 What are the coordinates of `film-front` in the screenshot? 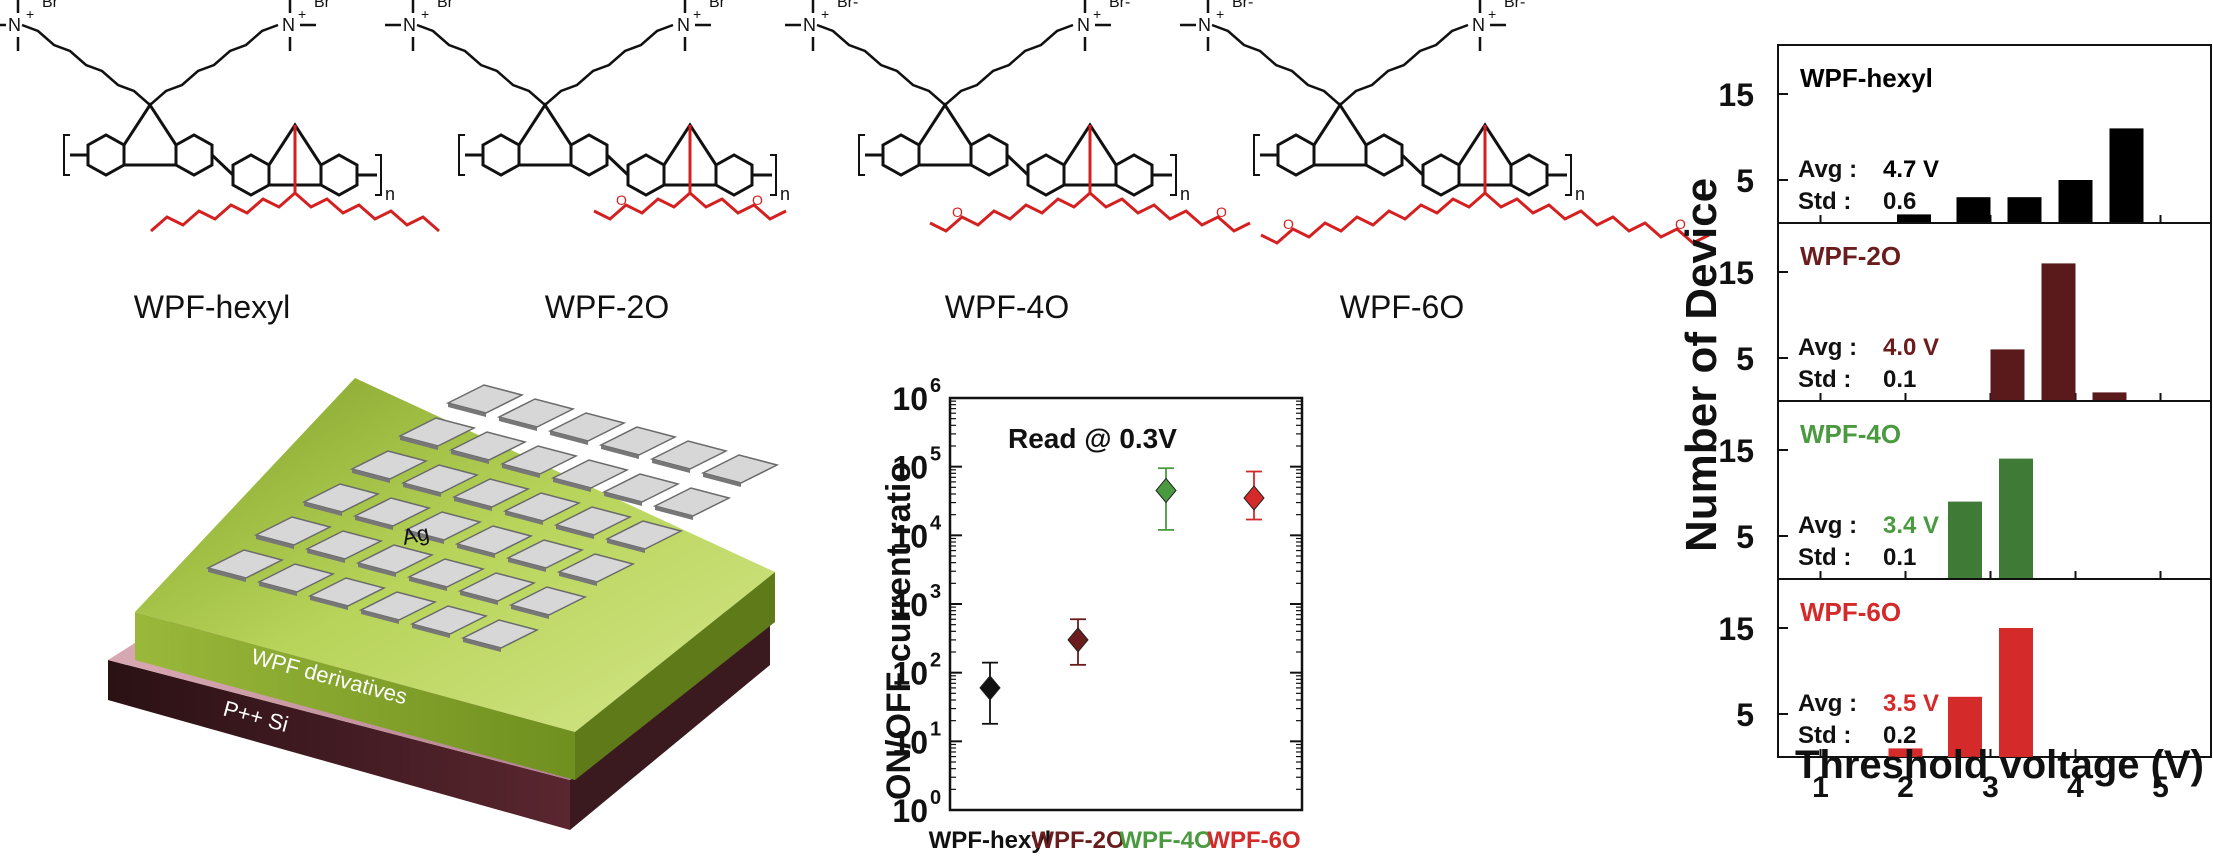 It's located at (355, 696).